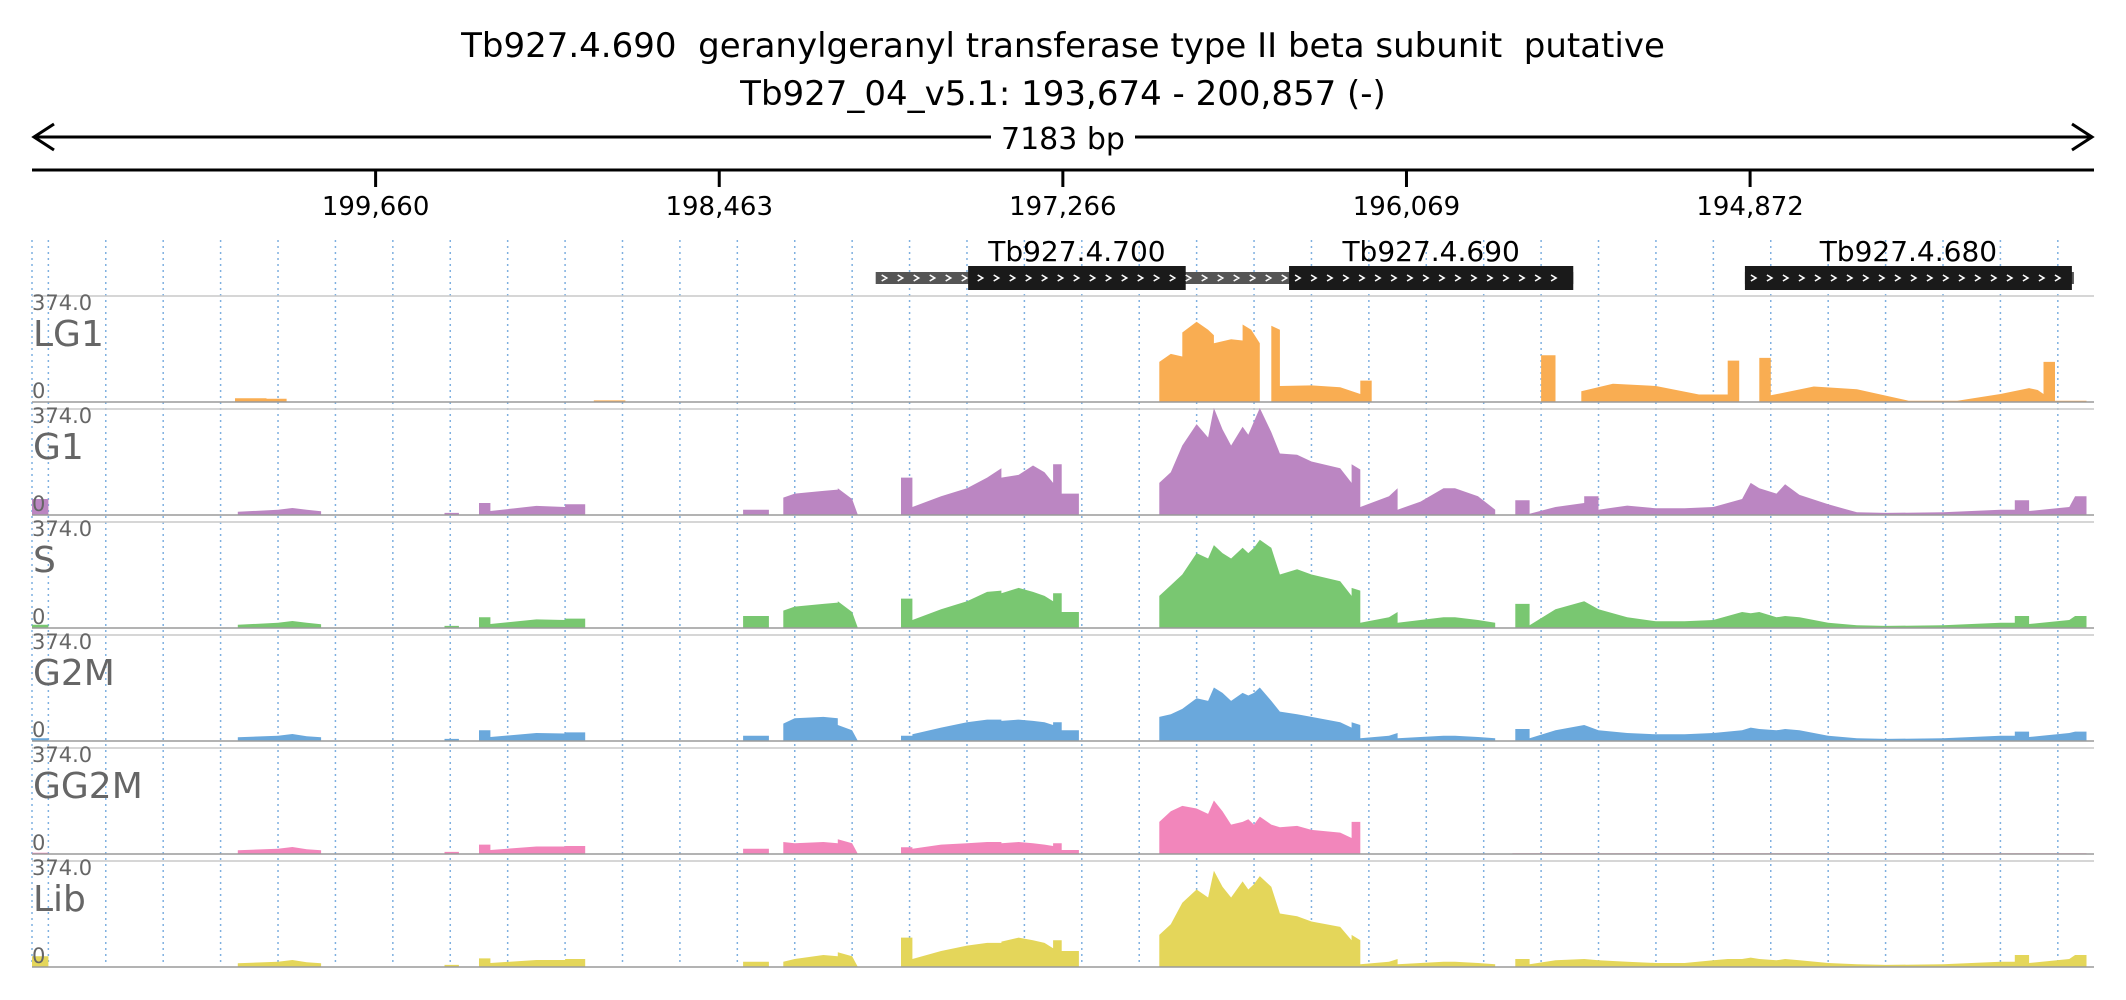 The height and width of the screenshot is (1000, 2126). What do you see at coordinates (1059, 714) in the screenshot?
I see `coverage-area-g2m` at bounding box center [1059, 714].